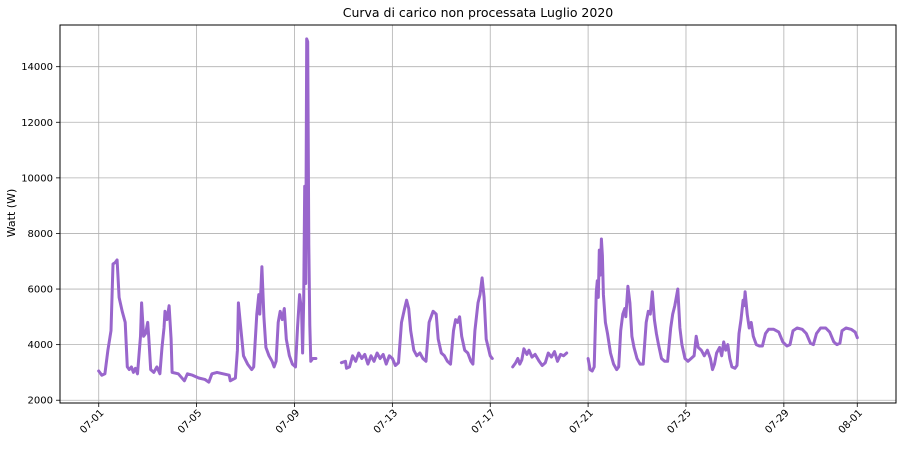 Image resolution: width=903 pixels, height=449 pixels. Describe the element at coordinates (40, 290) in the screenshot. I see `y-tick-label: 6000` at that location.